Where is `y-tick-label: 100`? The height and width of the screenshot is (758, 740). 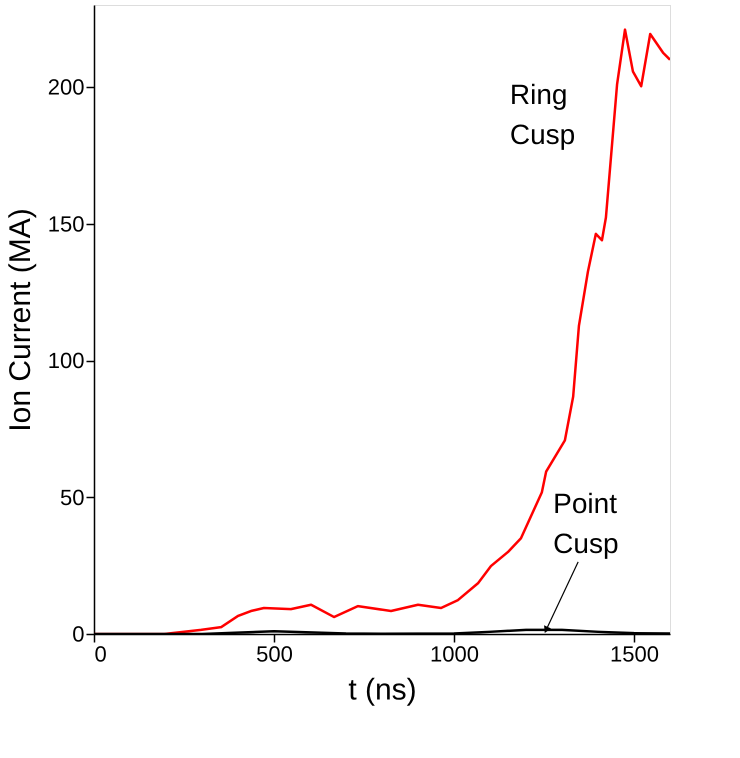
y-tick-label: 100 is located at coordinates (66, 361).